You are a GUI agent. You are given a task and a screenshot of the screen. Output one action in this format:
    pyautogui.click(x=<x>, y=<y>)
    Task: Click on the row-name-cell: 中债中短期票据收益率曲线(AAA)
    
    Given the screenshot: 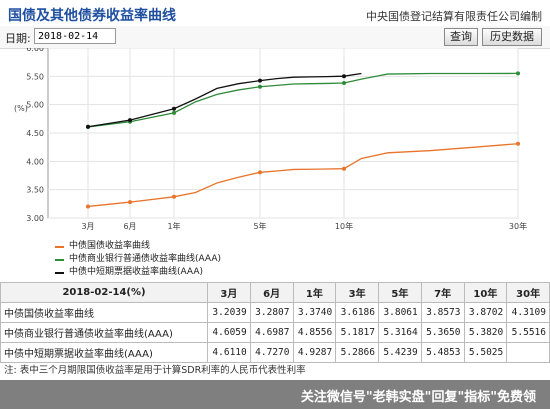 What is the action you would take?
    pyautogui.click(x=104, y=352)
    